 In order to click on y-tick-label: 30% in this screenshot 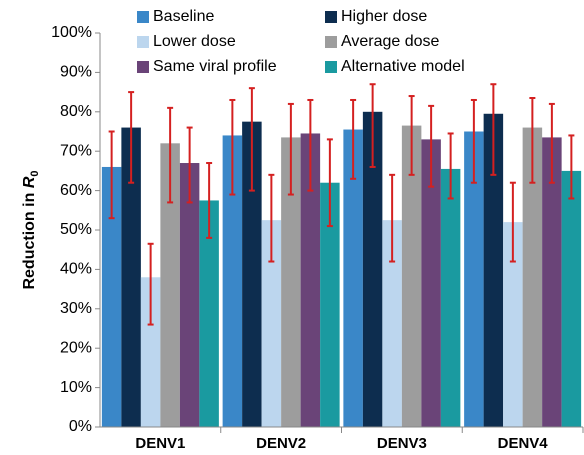, I will do `click(76, 308)`.